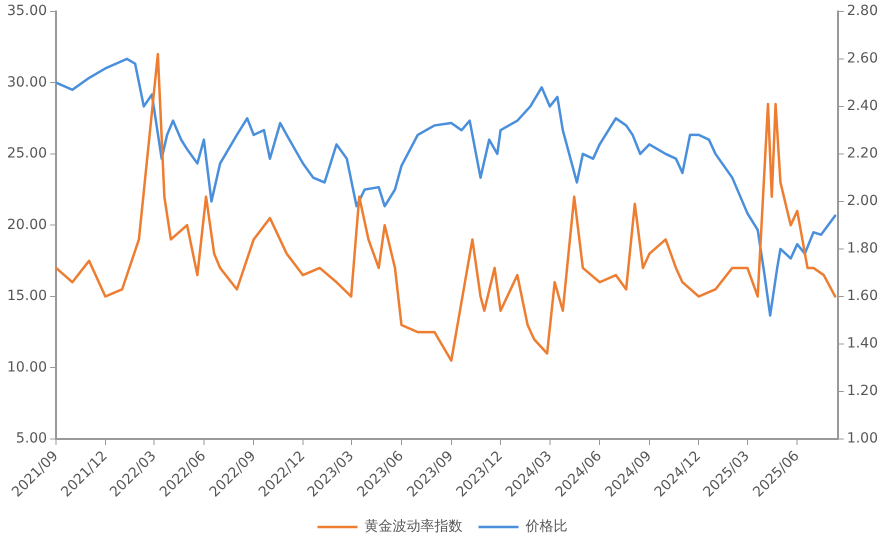  What do you see at coordinates (862, 248) in the screenshot?
I see `y2-tick-label: 1.80` at bounding box center [862, 248].